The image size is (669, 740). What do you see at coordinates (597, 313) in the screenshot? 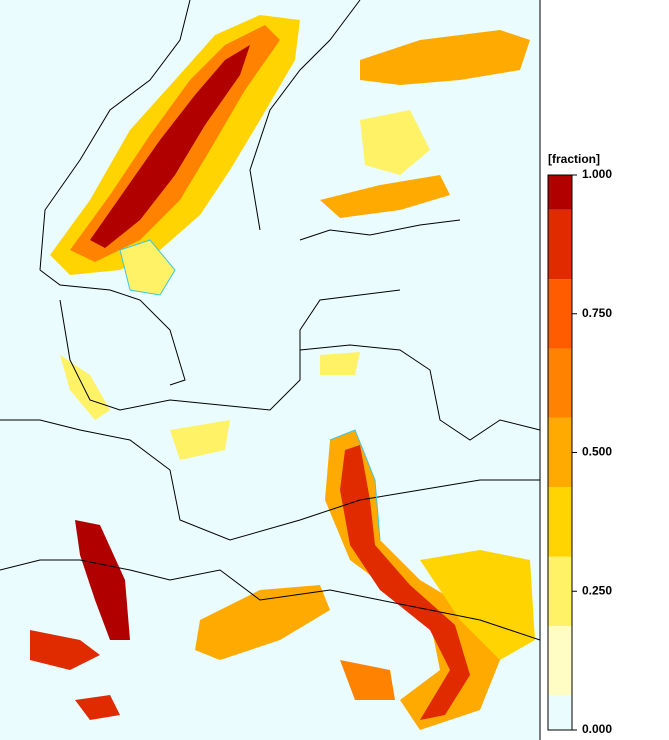
I see `colorbar-tick-label: 0.750` at bounding box center [597, 313].